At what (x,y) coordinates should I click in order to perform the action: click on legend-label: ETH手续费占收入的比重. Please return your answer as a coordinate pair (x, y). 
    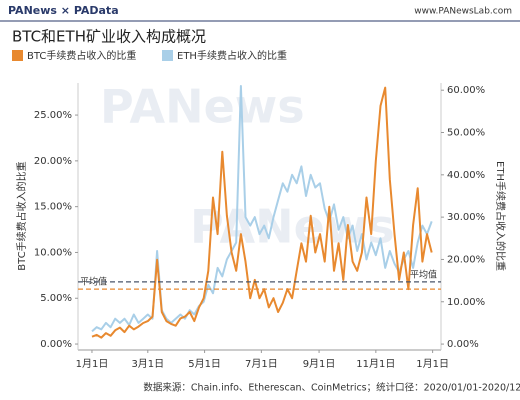
    Looking at the image, I should click on (232, 55).